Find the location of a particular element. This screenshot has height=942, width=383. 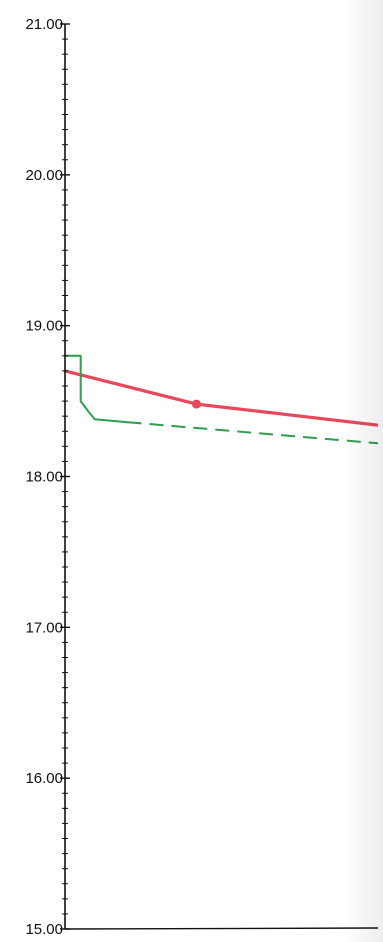

y-tick-label: 20.00 is located at coordinates (44, 175).